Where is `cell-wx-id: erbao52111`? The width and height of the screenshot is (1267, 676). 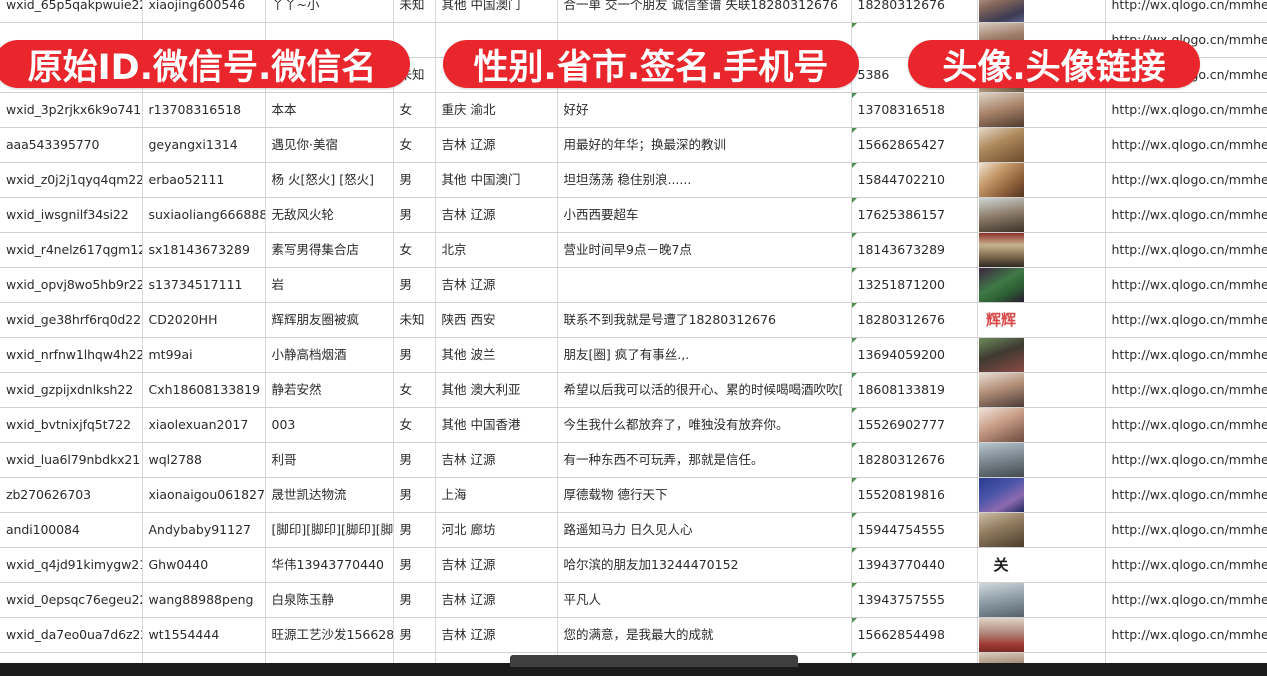
cell-wx-id: erbao52111 is located at coordinates (204, 180).